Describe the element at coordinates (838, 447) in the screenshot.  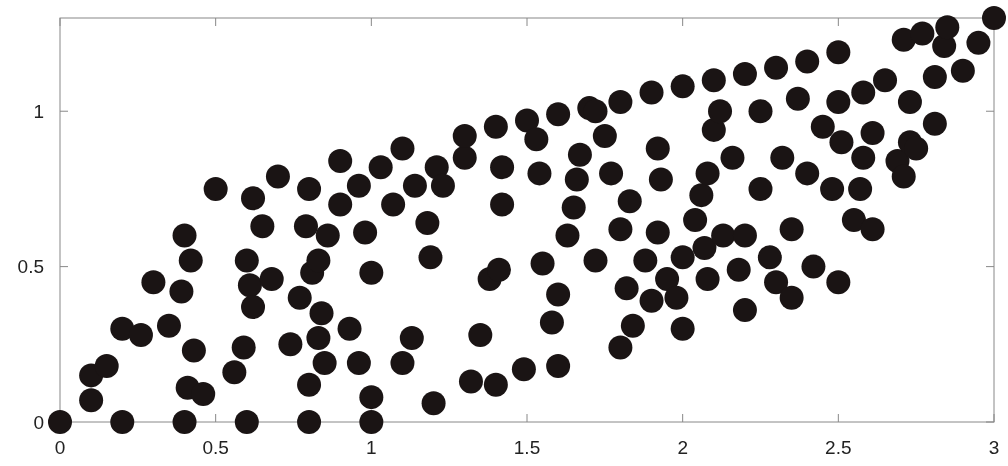
I see `x-tick-label: 2.5` at that location.